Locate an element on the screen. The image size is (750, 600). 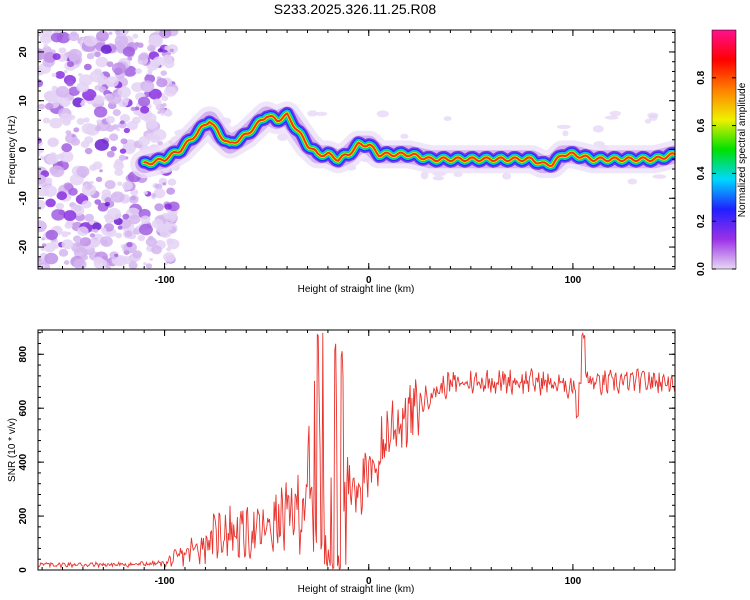
colorbar-tick-label: 0.2 is located at coordinates (701, 221).